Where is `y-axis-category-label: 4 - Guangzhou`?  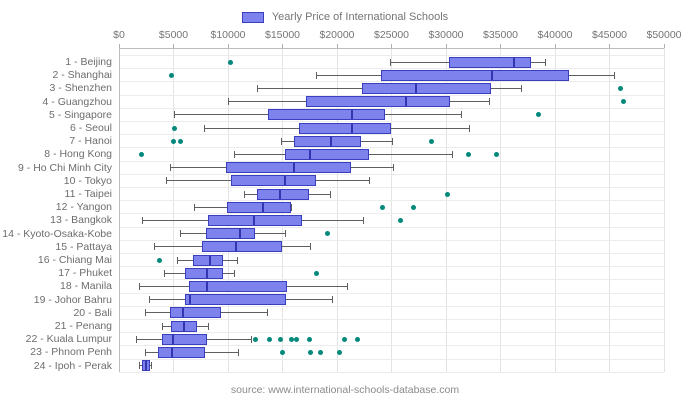
y-axis-category-label: 4 - Guangzhou is located at coordinates (77, 101).